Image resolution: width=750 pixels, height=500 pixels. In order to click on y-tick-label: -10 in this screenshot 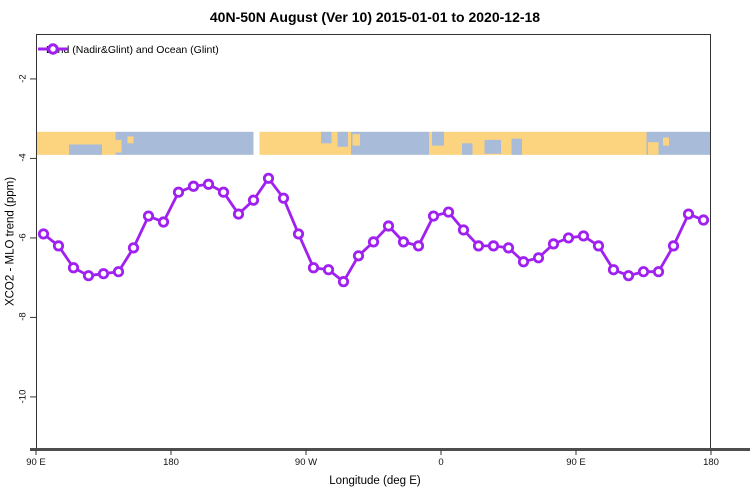, I will do `click(23, 396)`.